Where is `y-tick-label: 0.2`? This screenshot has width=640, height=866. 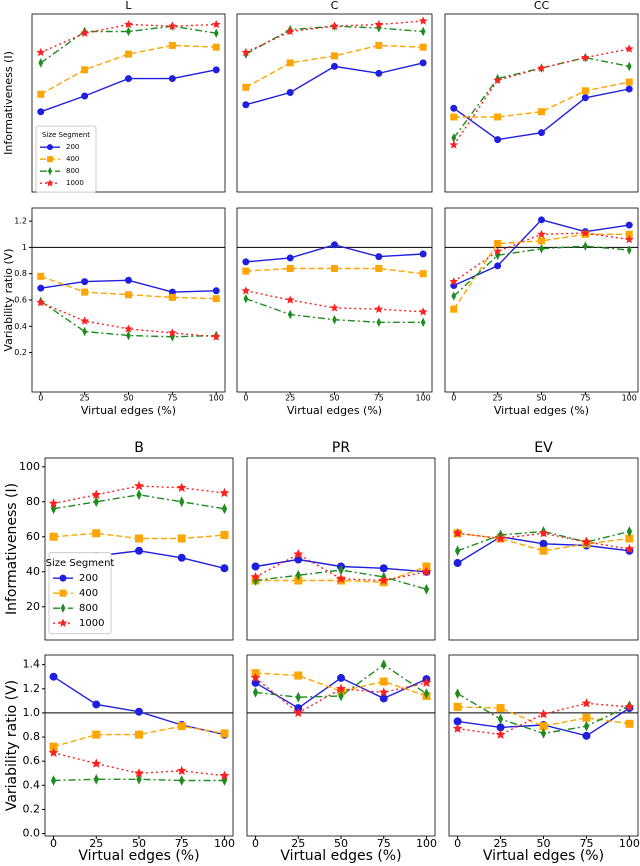 y-tick-label: 0.2 is located at coordinates (32, 808).